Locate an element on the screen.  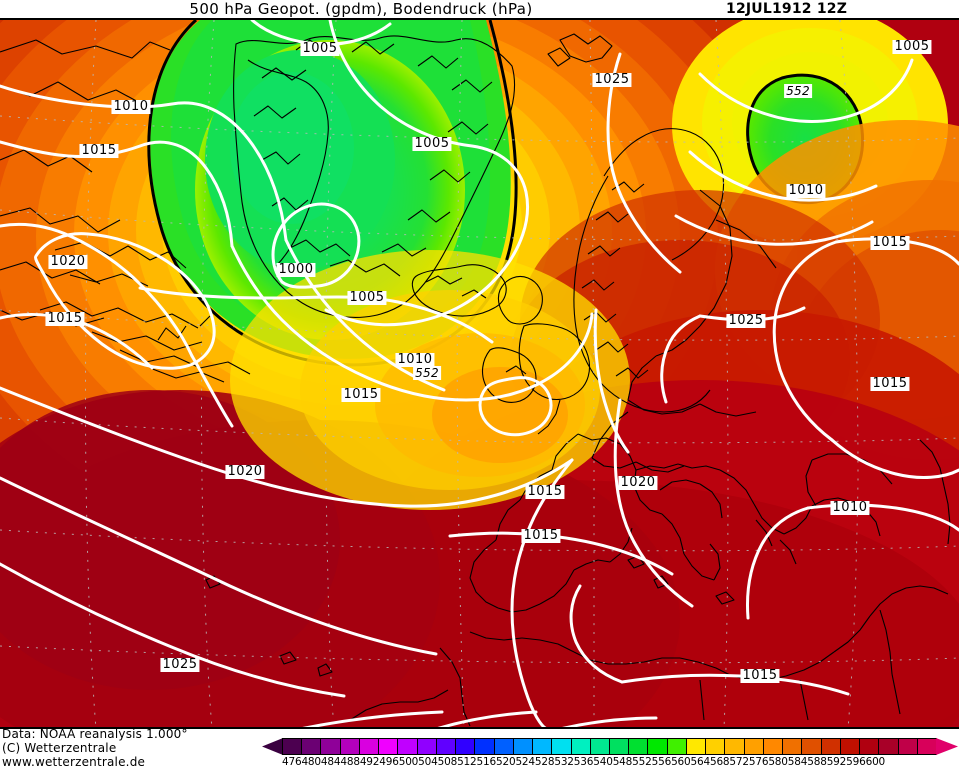
color-scale-tick-label: 568 is located at coordinates (719, 762).